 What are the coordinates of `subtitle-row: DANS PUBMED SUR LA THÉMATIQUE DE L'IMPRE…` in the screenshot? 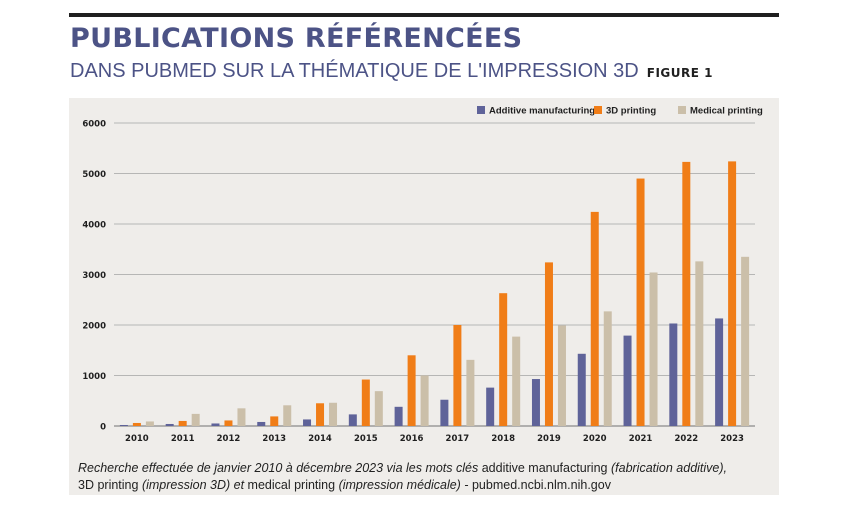 It's located at (391, 72).